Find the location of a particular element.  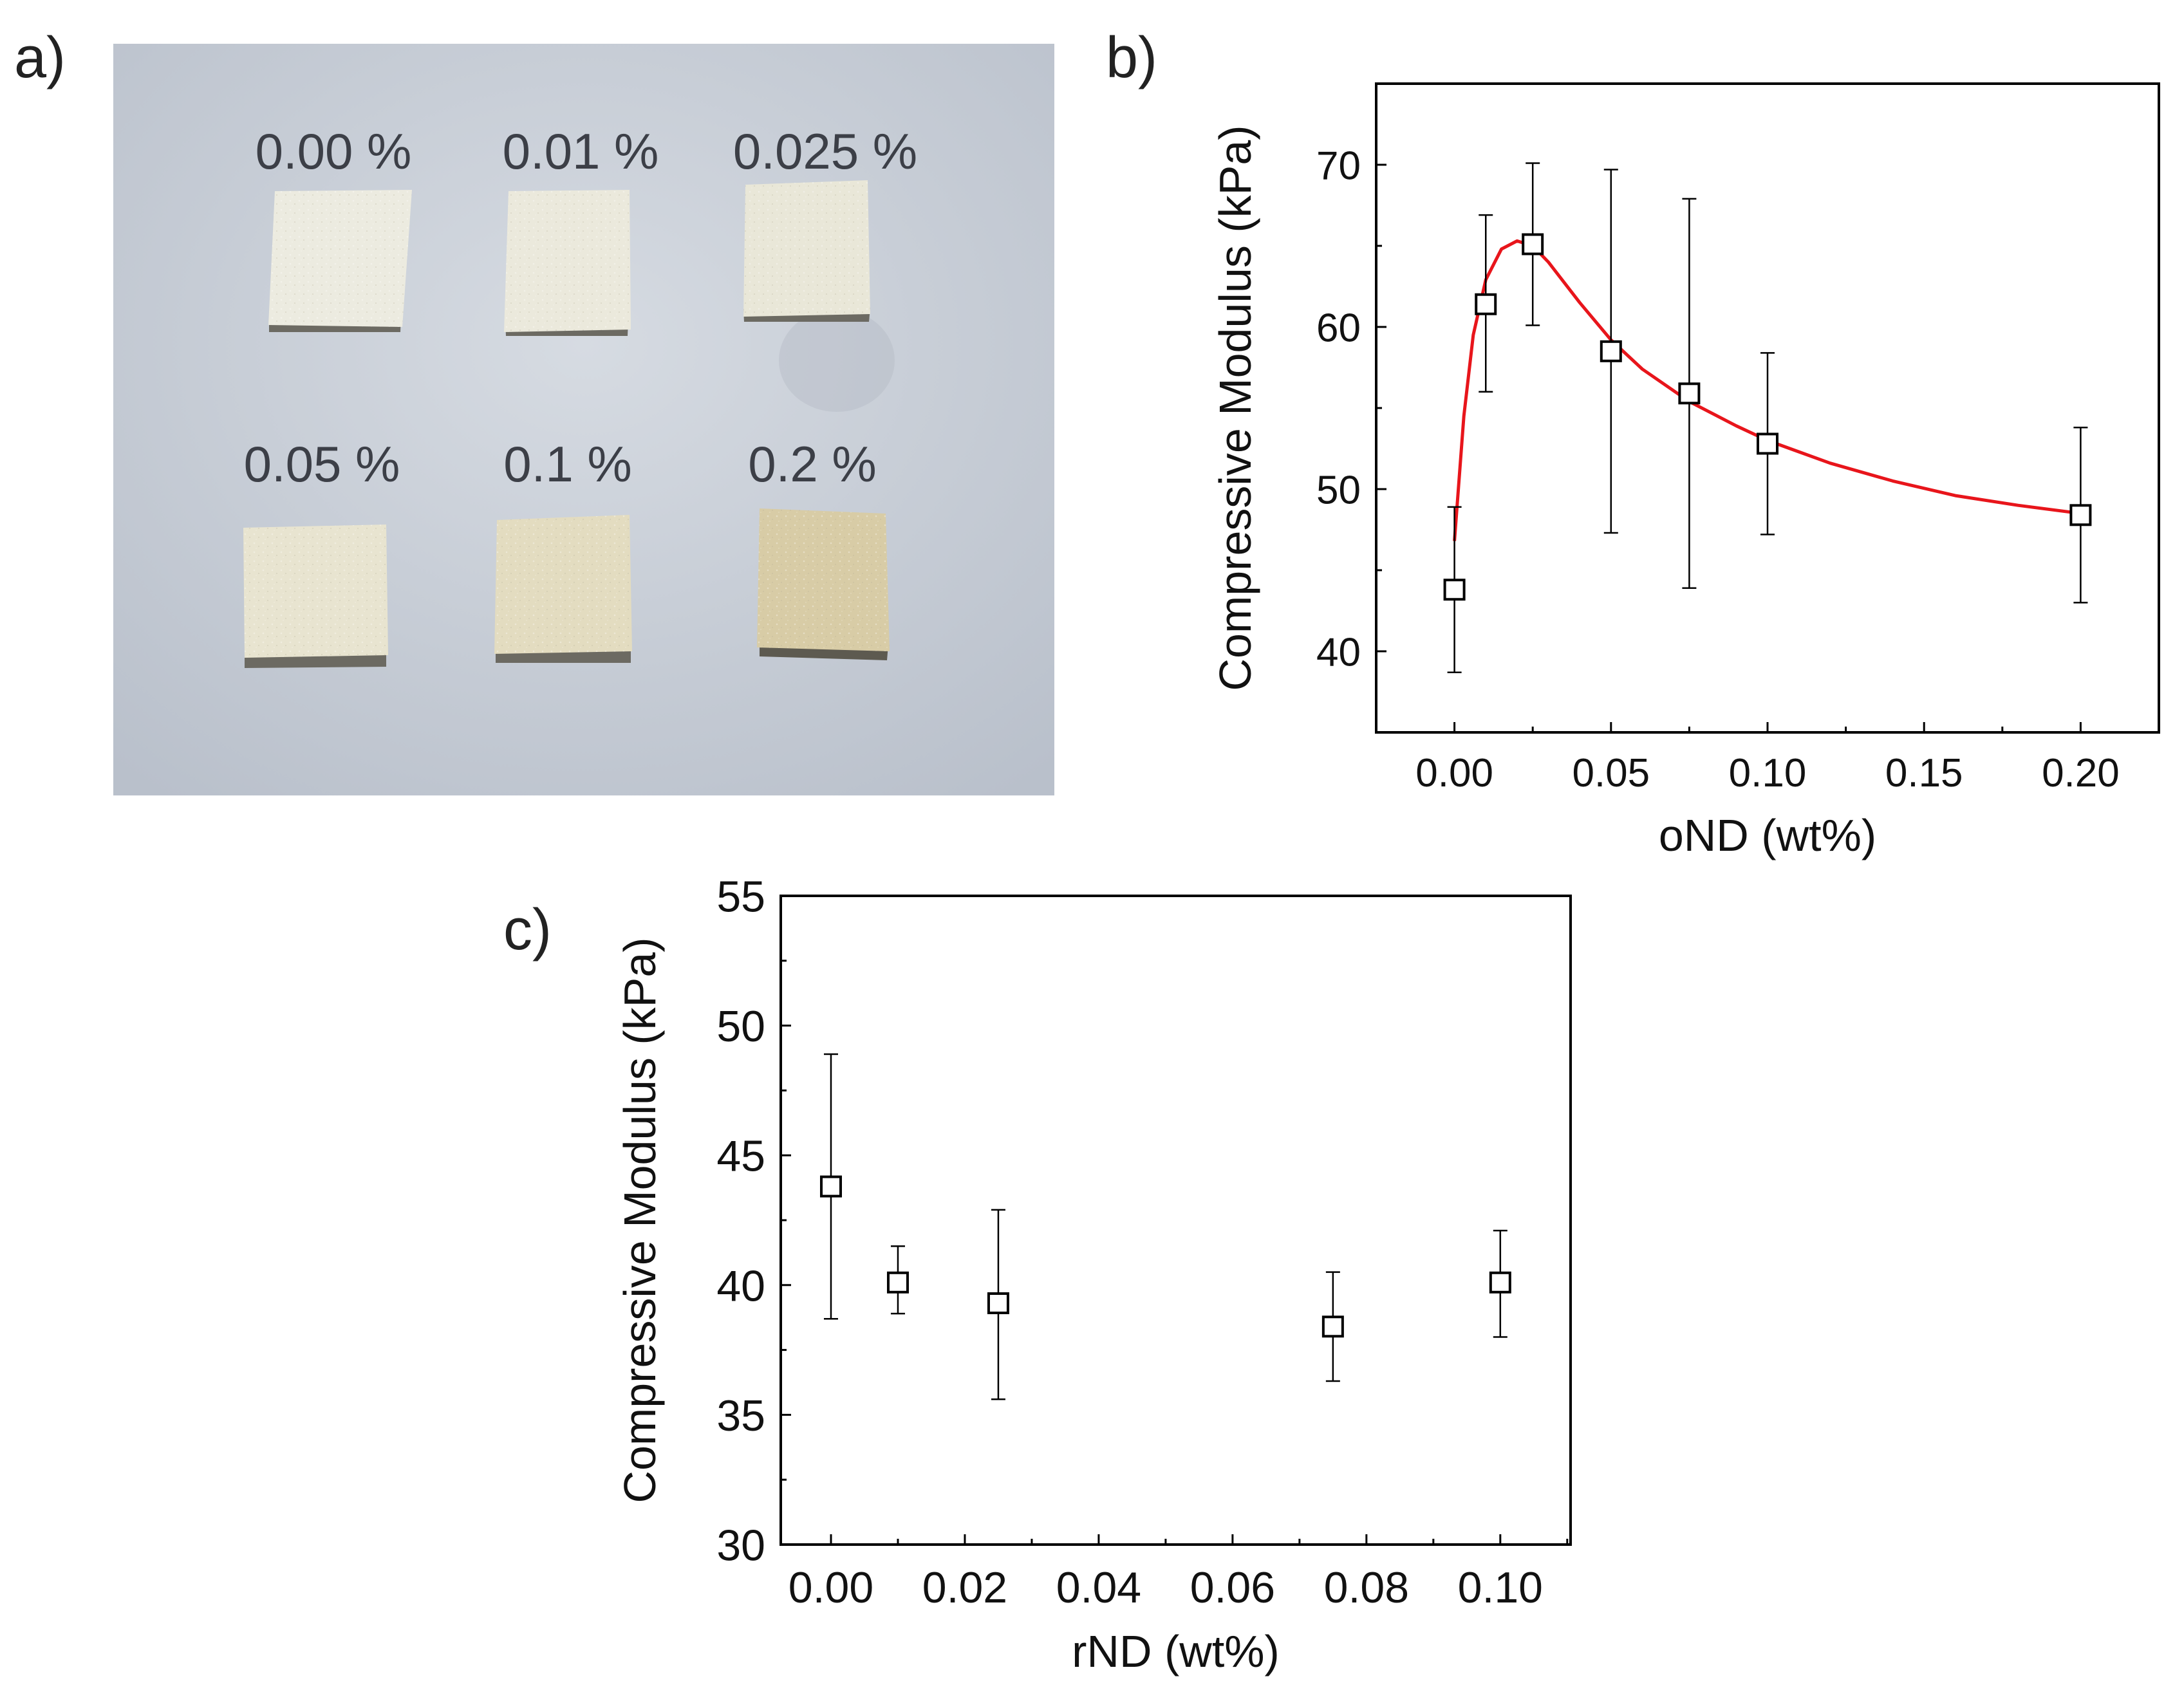

sample-label: 0.025 % is located at coordinates (825, 151).